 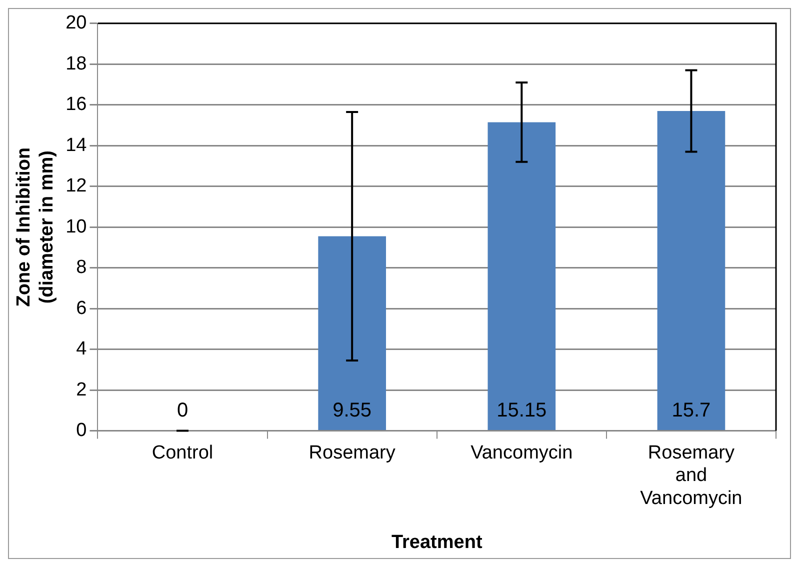 I want to click on x-tick-label: Control, so click(x=183, y=453).